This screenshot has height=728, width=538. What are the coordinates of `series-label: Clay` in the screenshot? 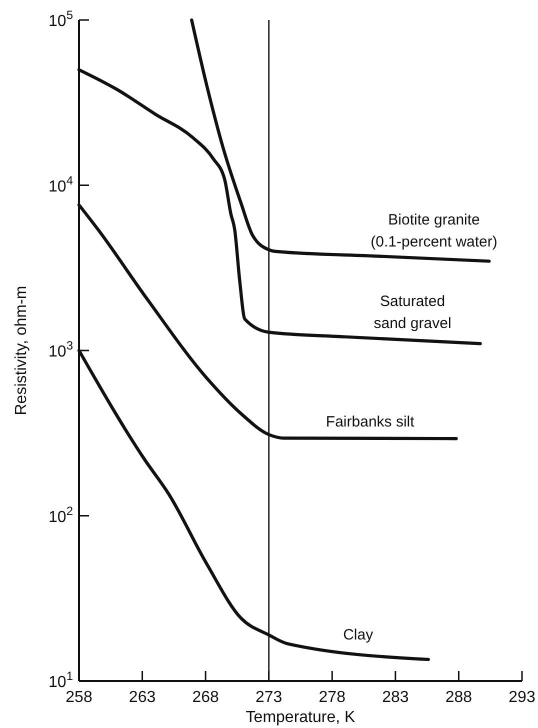 It's located at (358, 635).